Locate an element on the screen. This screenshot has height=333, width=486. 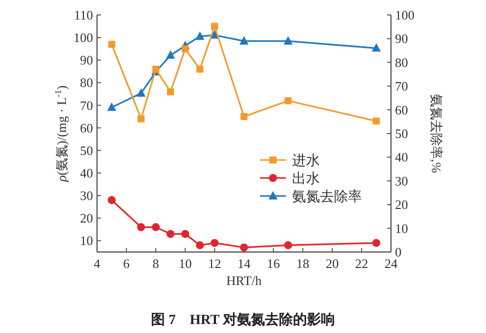
x-axis-title: HRT/h is located at coordinates (244, 280).